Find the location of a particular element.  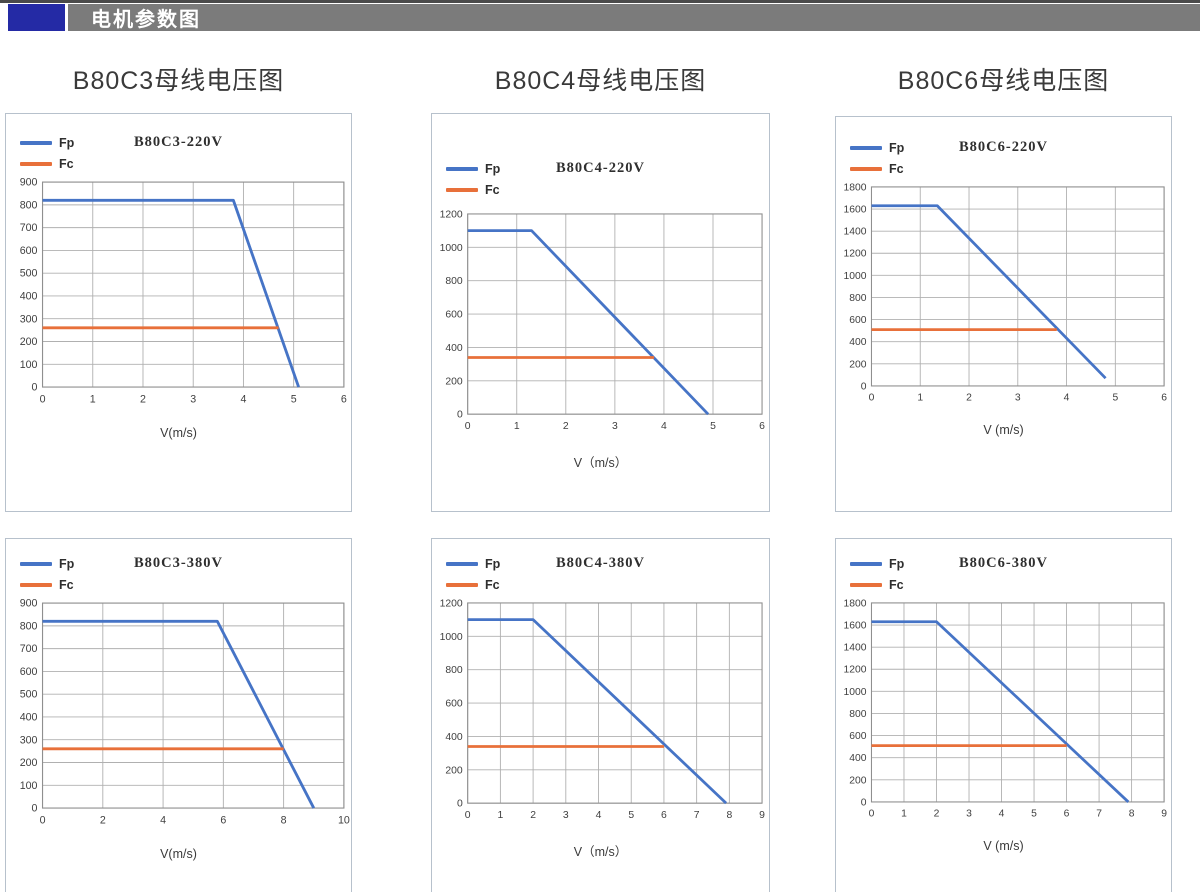

section-header: 电机参数图 is located at coordinates (600, 17).